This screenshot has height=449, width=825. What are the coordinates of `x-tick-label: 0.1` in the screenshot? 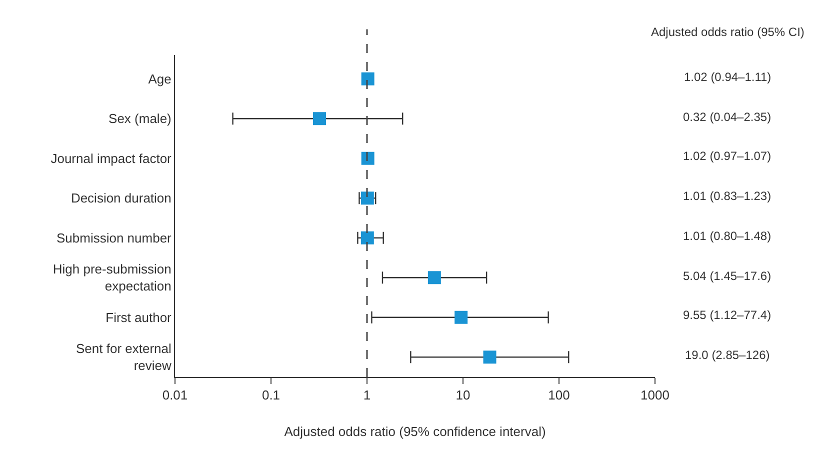 It's located at (271, 395).